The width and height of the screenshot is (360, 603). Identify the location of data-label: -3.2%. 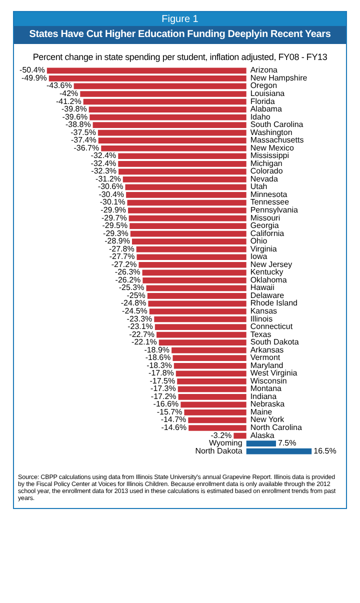
(221, 435).